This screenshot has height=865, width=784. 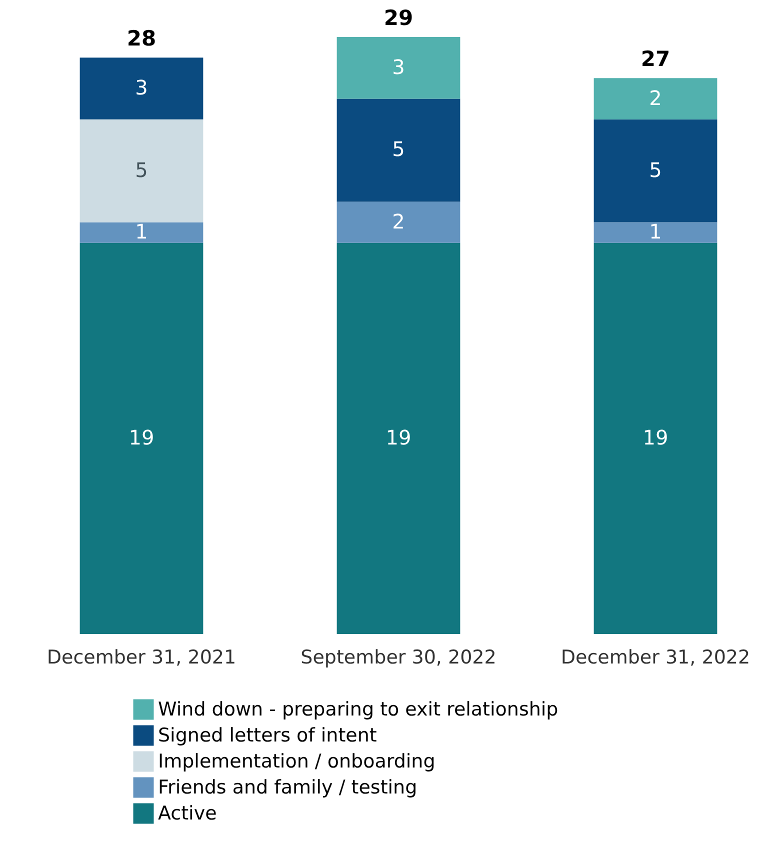 What do you see at coordinates (288, 787) in the screenshot?
I see `legend-label: Friends and family / testing` at bounding box center [288, 787].